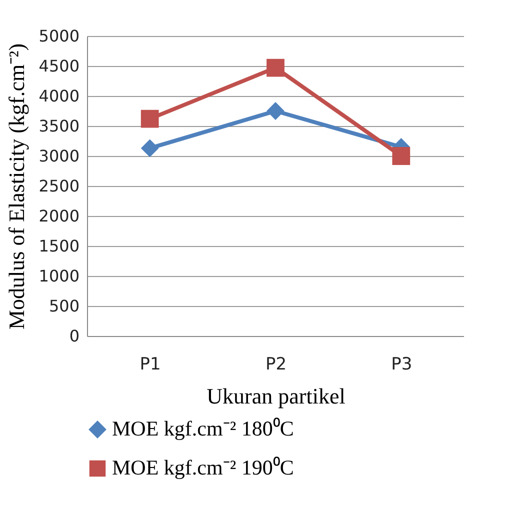  Describe the element at coordinates (74, 336) in the screenshot. I see `y-tick-label: 0` at that location.